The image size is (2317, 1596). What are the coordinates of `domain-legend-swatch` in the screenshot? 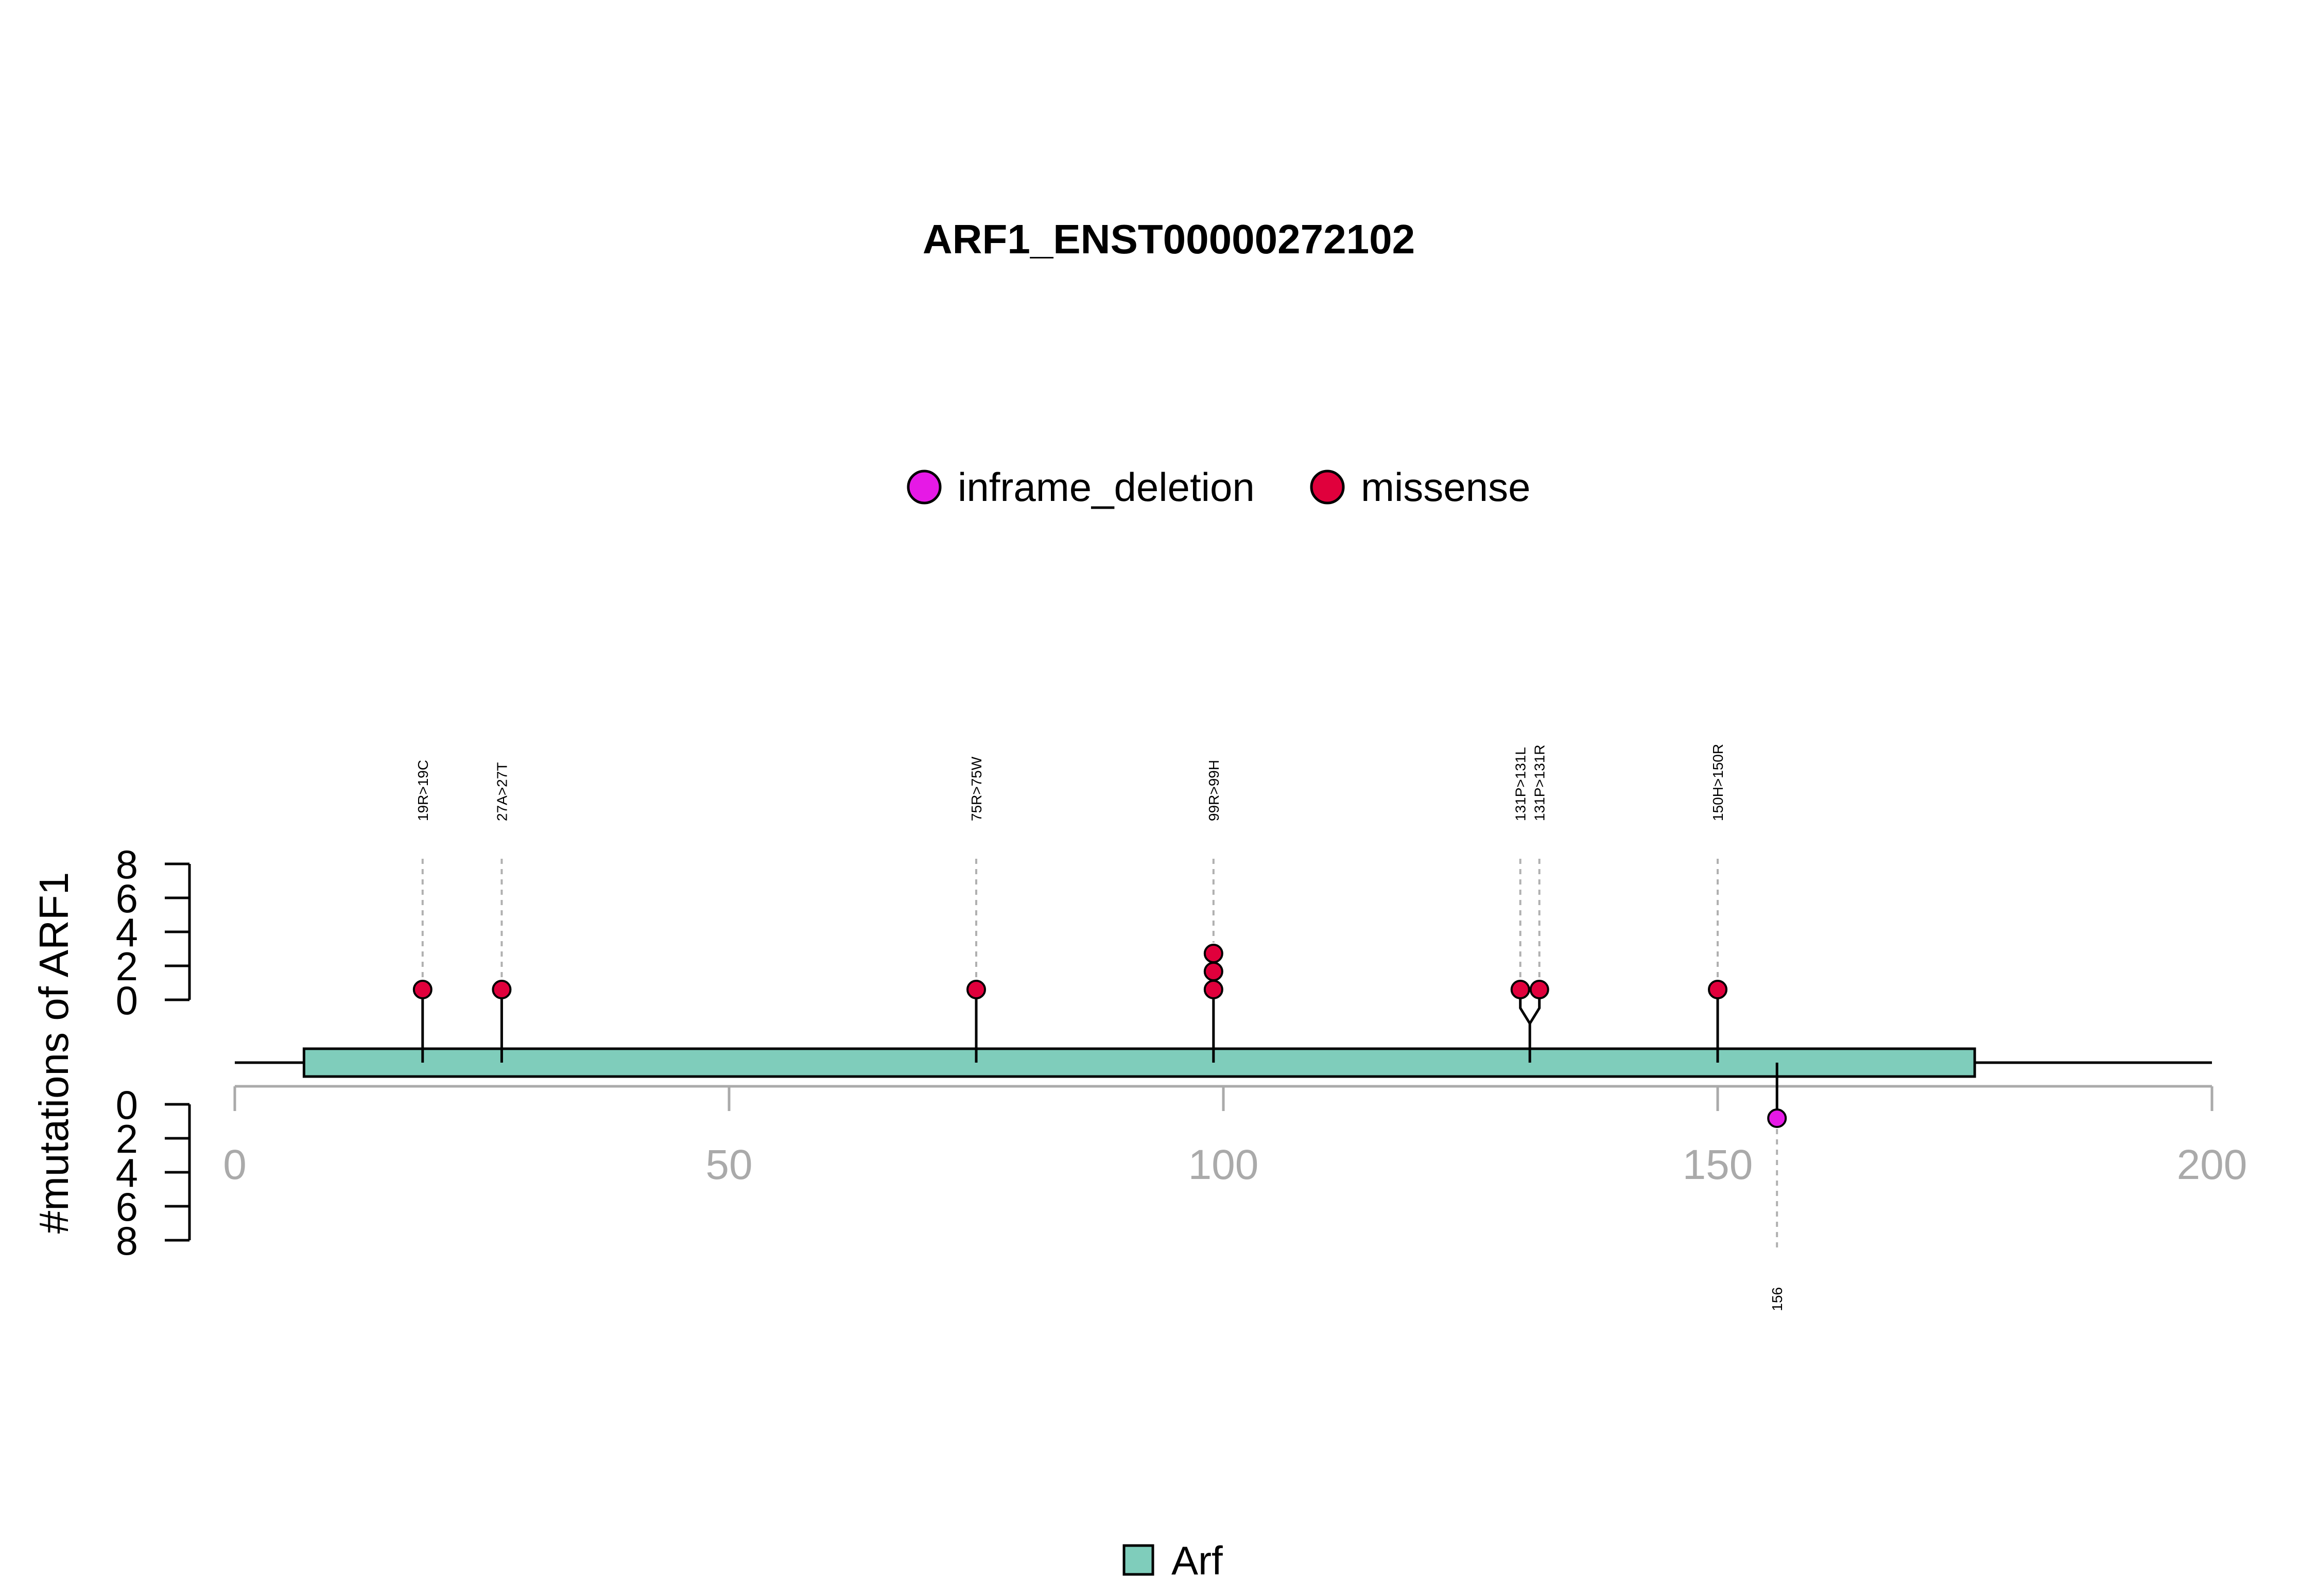 It's located at (1138, 1560).